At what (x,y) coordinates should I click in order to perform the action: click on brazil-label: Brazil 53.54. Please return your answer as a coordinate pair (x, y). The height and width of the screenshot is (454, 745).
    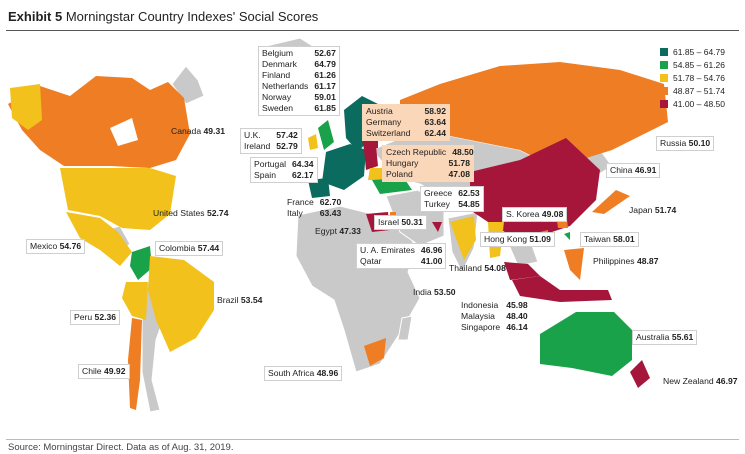
    Looking at the image, I should click on (240, 300).